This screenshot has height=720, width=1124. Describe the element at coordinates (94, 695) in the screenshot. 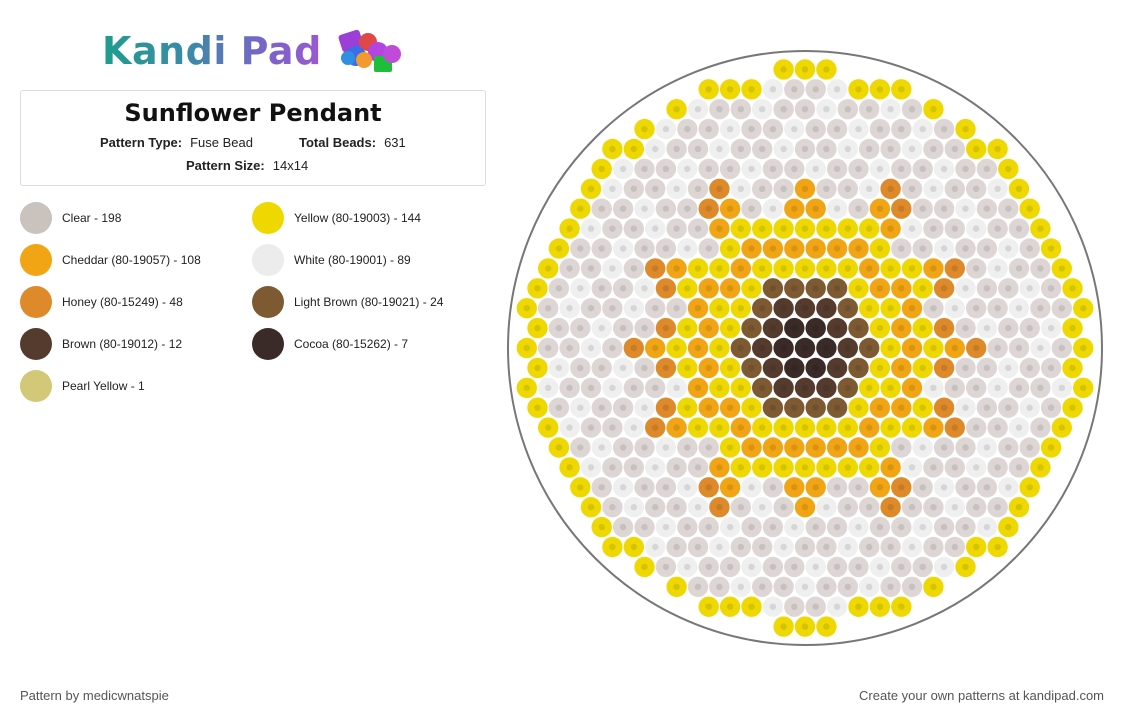

I see `pattern-author: Pattern by medicwnatspie` at that location.